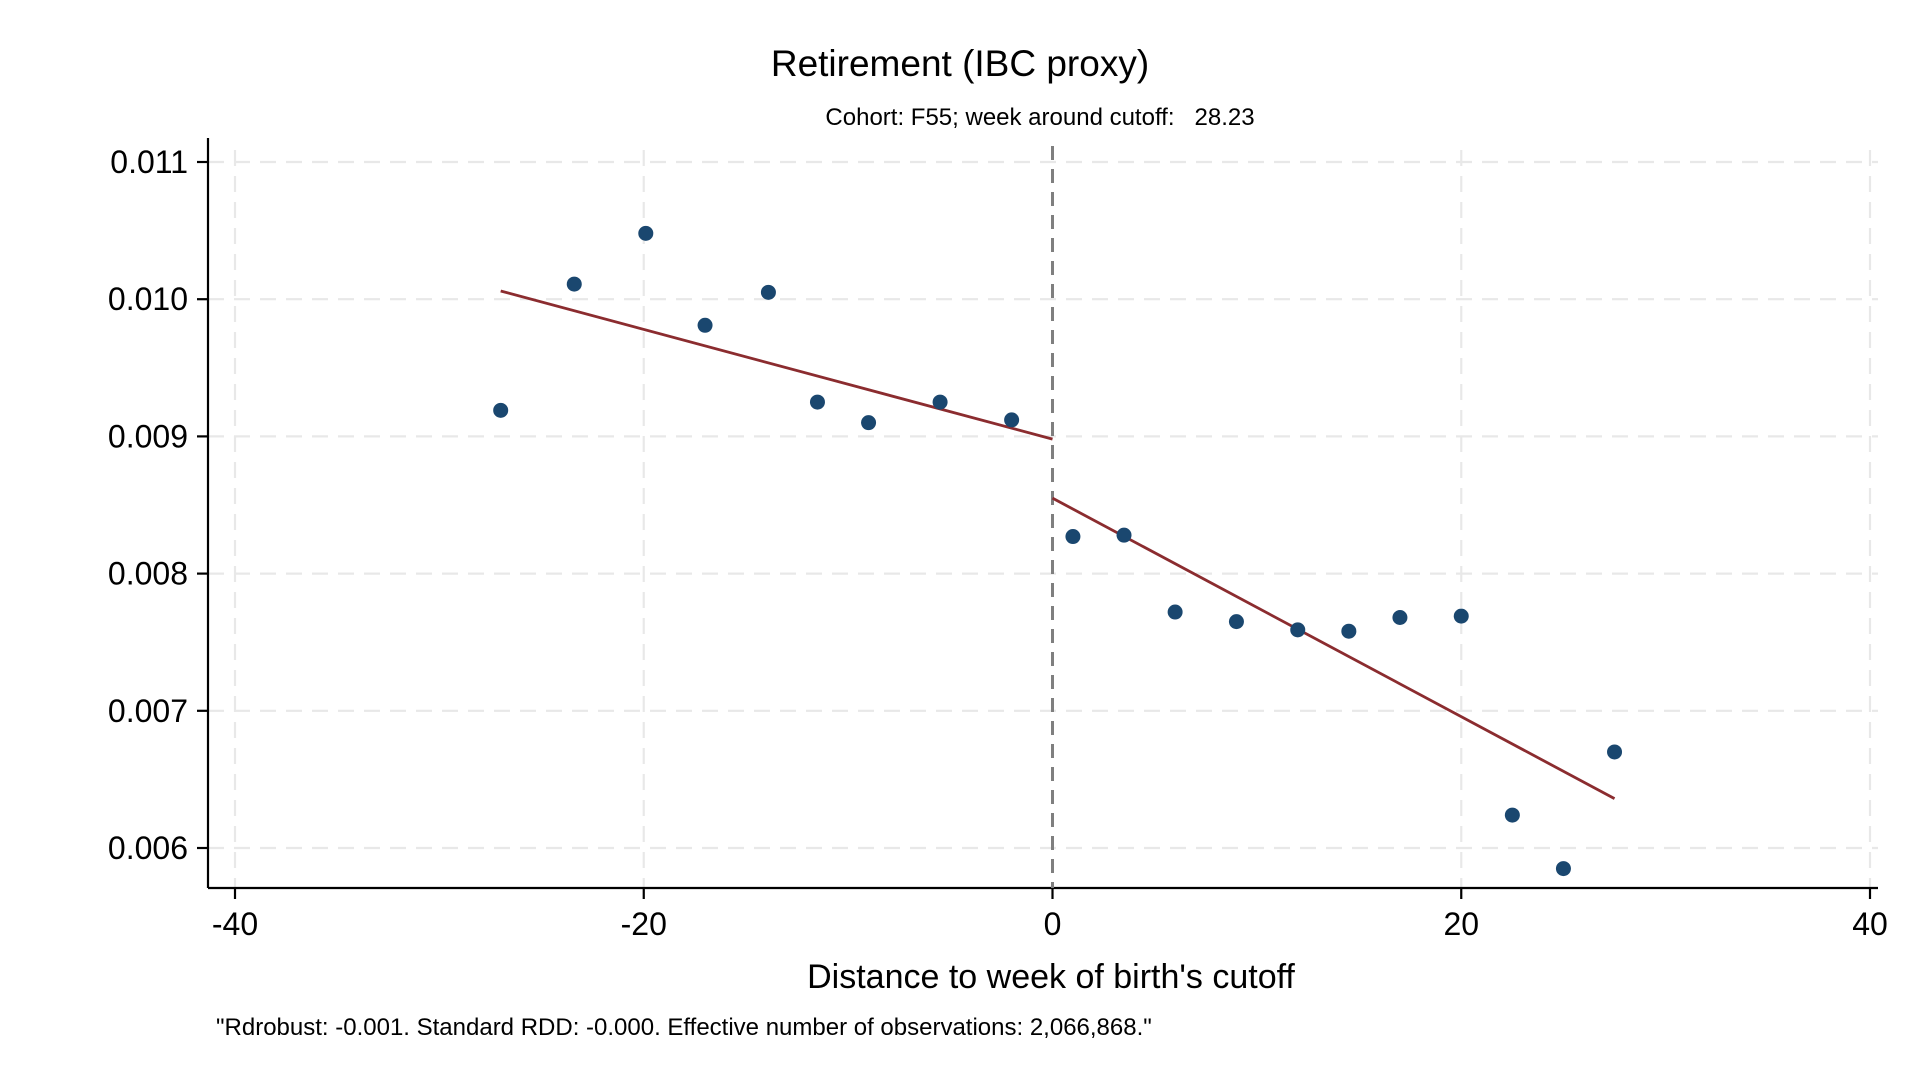 The height and width of the screenshot is (1080, 1920). Describe the element at coordinates (148, 711) in the screenshot. I see `y-tick-label: 0.007` at that location.